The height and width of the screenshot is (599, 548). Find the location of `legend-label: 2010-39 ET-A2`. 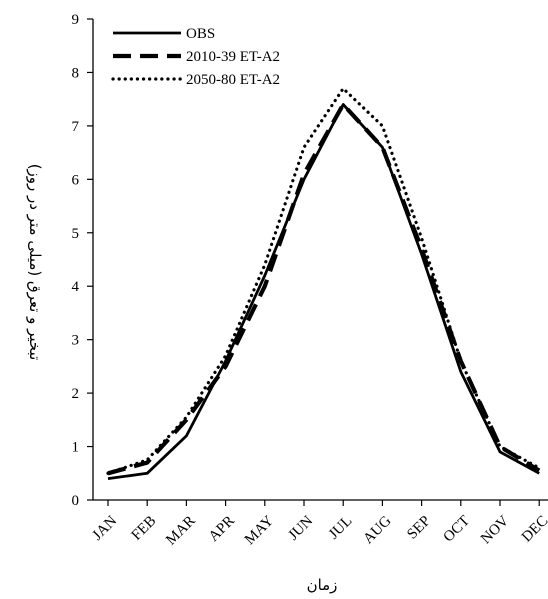

legend-label: 2010-39 ET-A2 is located at coordinates (233, 57).